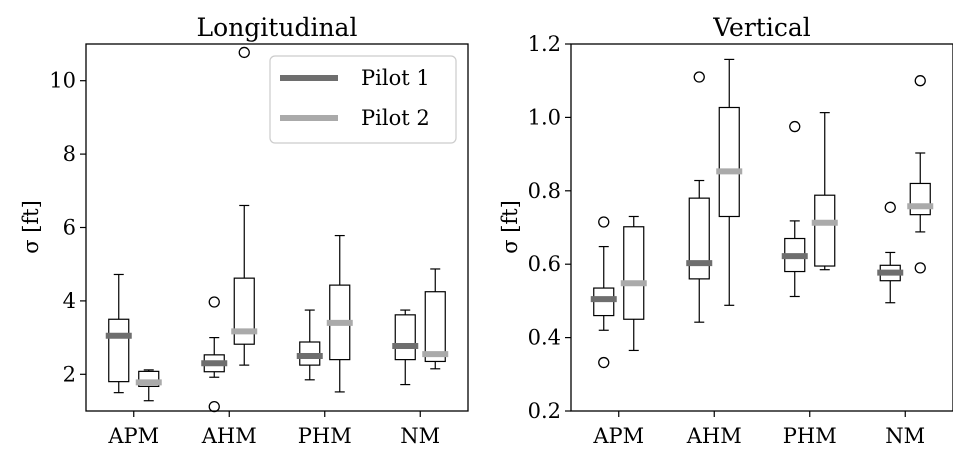 The image size is (953, 456). Describe the element at coordinates (277, 27) in the screenshot. I see `longitudinal-title: Longitudinal` at that location.